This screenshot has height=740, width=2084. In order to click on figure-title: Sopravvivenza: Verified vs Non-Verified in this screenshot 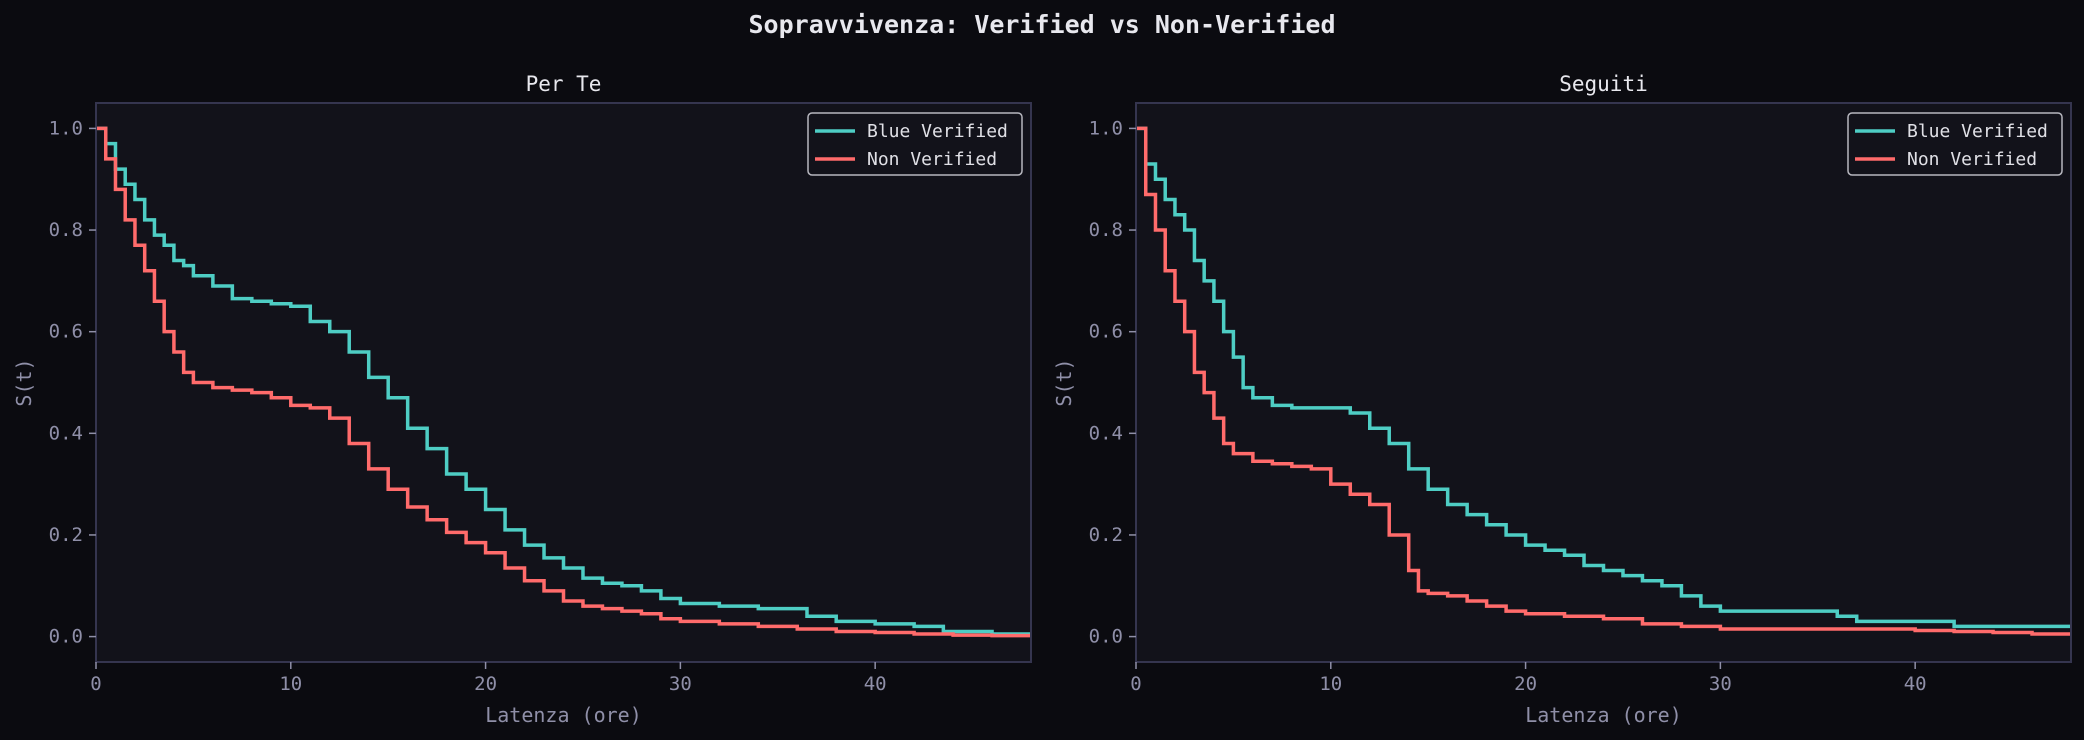, I will do `click(1042, 24)`.